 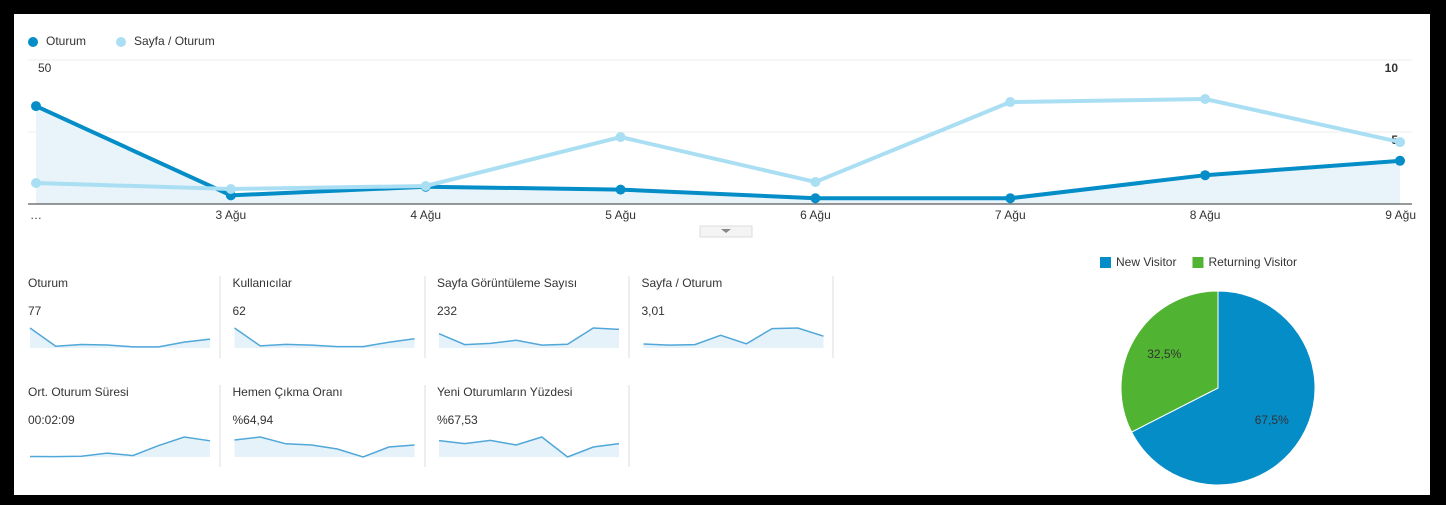 I want to click on metric-label: Yeni Oturumların Yüzdesi, so click(x=504, y=392).